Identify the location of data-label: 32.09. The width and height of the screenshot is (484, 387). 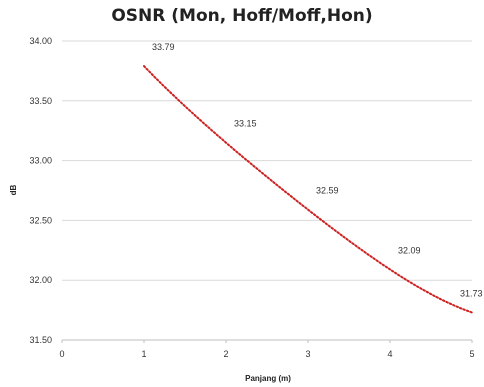
(409, 250).